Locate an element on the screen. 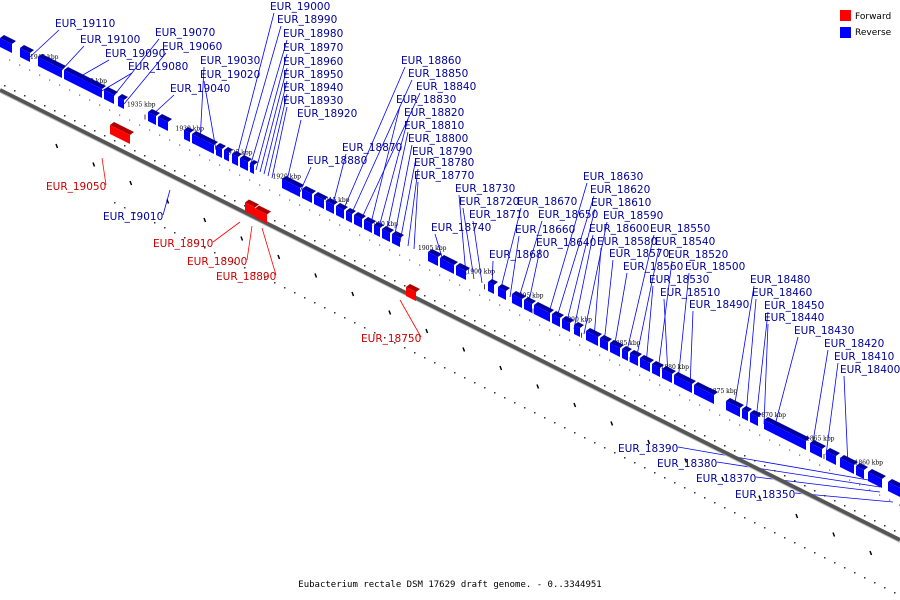  gene-label-reverse: EUR_18950 is located at coordinates (313, 75).